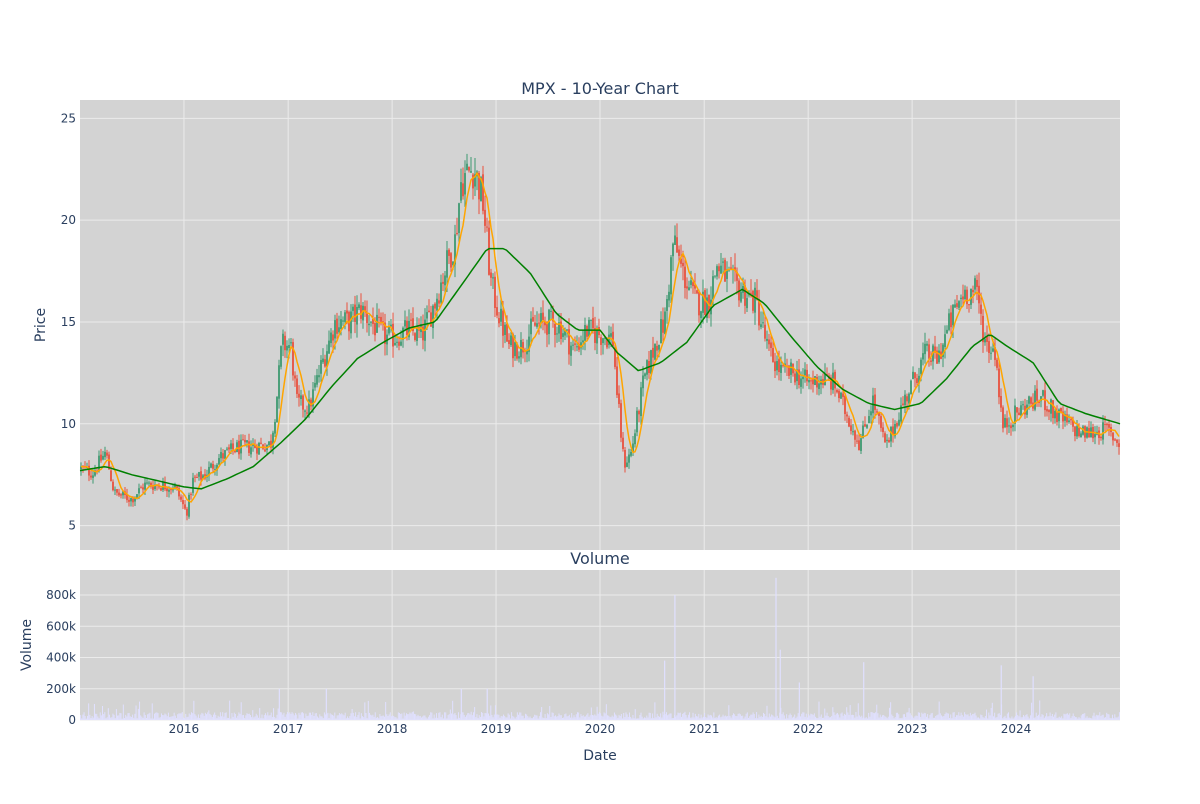  Describe the element at coordinates (392, 729) in the screenshot. I see `x-tick-label: 2018` at that location.